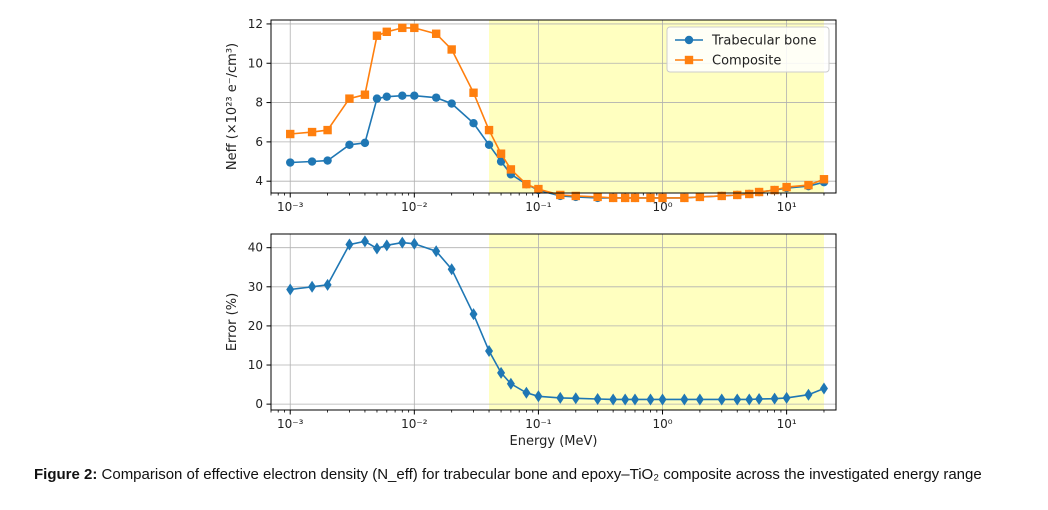 This screenshot has height=510, width=1048. I want to click on y-tick-label: 20, so click(255, 326).